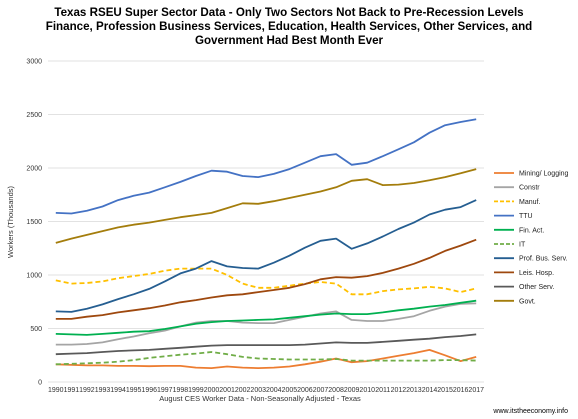 The height and width of the screenshot is (419, 578). I want to click on x-tick-label: 1991, so click(72, 390).